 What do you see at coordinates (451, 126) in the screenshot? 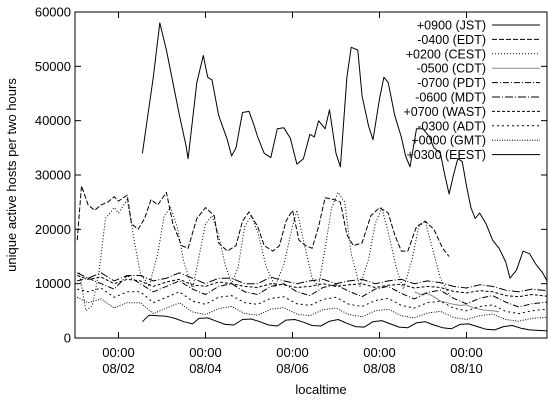
I see `legend-label: -0300 (ADT)` at bounding box center [451, 126].